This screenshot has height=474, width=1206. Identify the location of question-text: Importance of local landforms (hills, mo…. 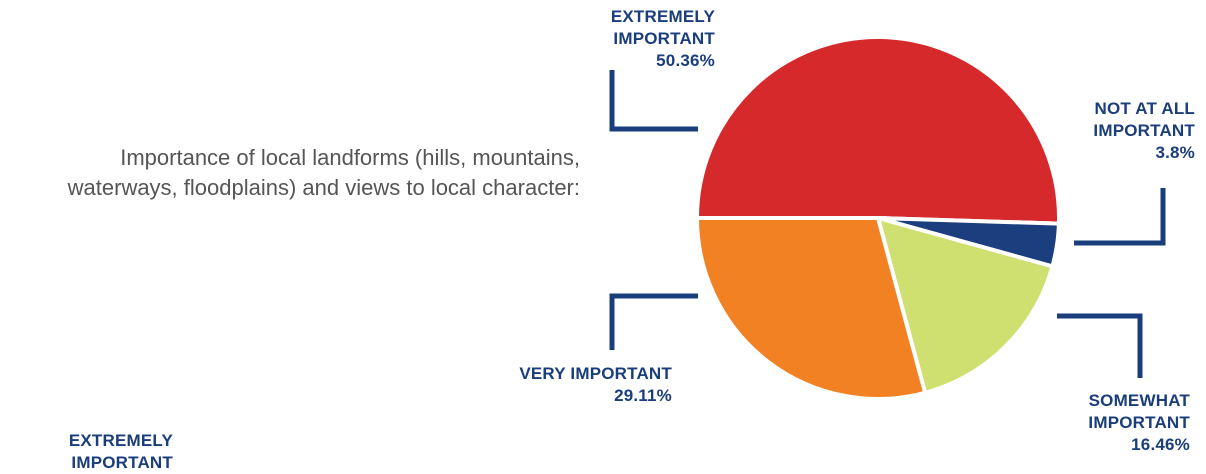
(323, 172).